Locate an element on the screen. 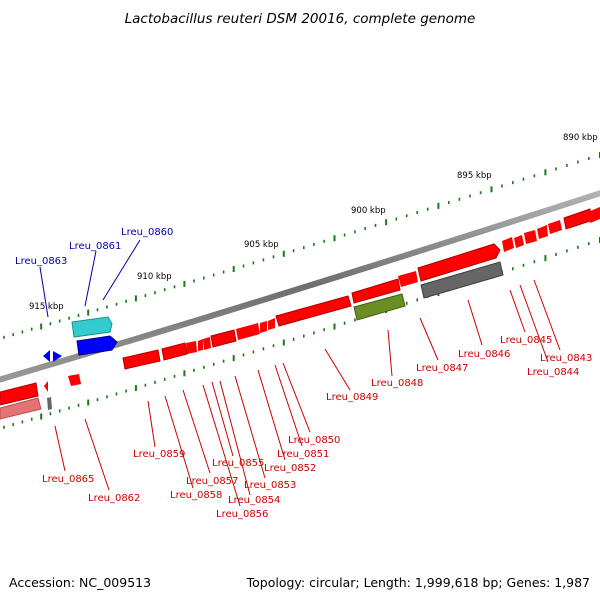 The height and width of the screenshot is (600, 600). gene-gray is located at coordinates (462, 280).